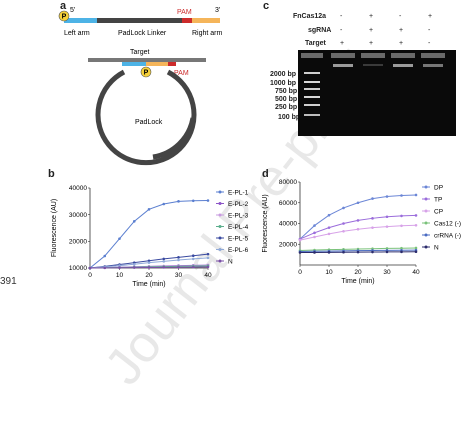 This screenshot has height=433, width=474. I want to click on x-tick-label: 0, so click(90, 275).